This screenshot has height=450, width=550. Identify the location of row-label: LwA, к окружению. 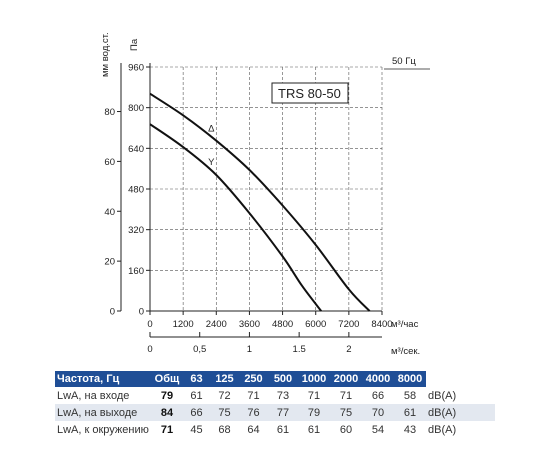
(103, 429).